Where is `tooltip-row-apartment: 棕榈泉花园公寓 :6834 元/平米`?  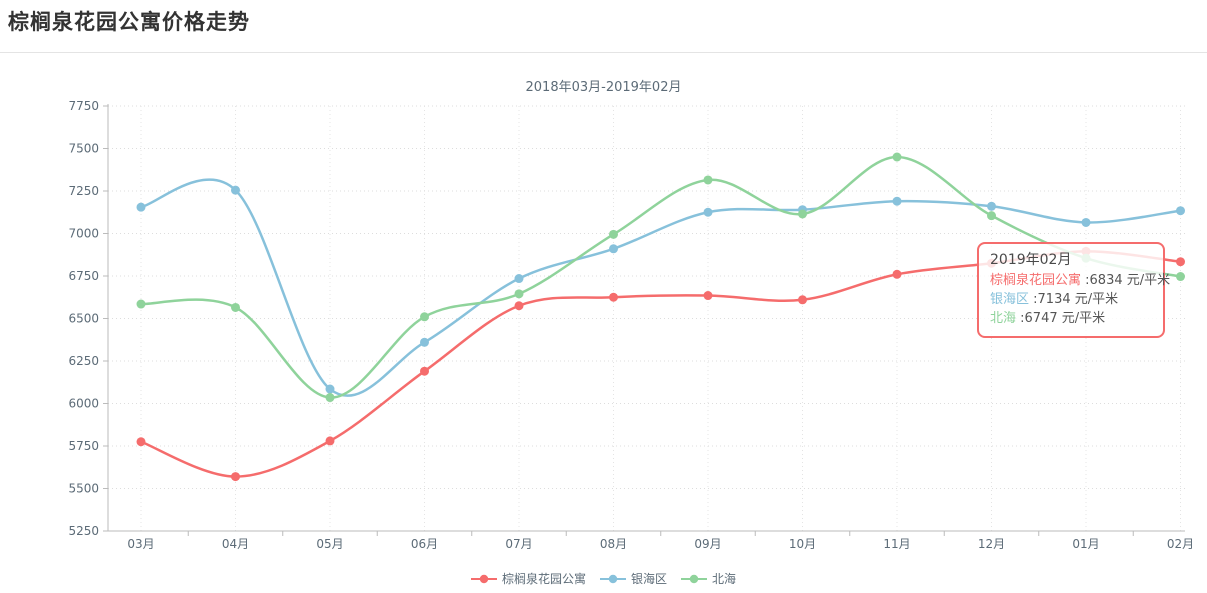
tooltip-row-apartment: 棕榈泉花园公寓 :6834 元/平米 is located at coordinates (1080, 280).